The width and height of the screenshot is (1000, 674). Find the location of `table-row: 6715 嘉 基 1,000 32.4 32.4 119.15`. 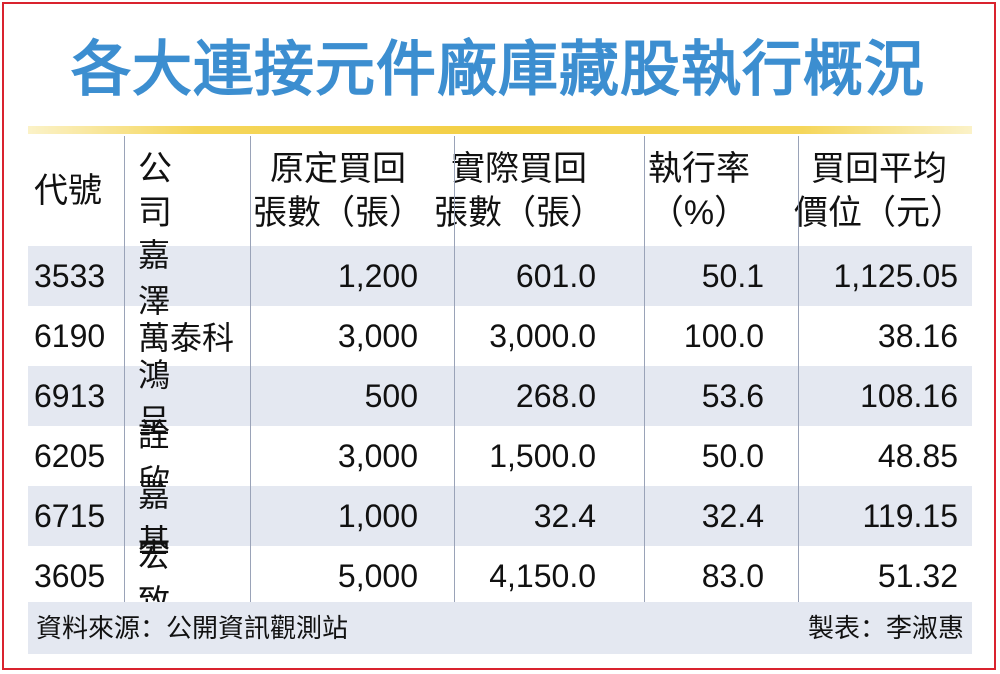

table-row: 6715 嘉 基 1,000 32.4 32.4 119.15 is located at coordinates (500, 518).